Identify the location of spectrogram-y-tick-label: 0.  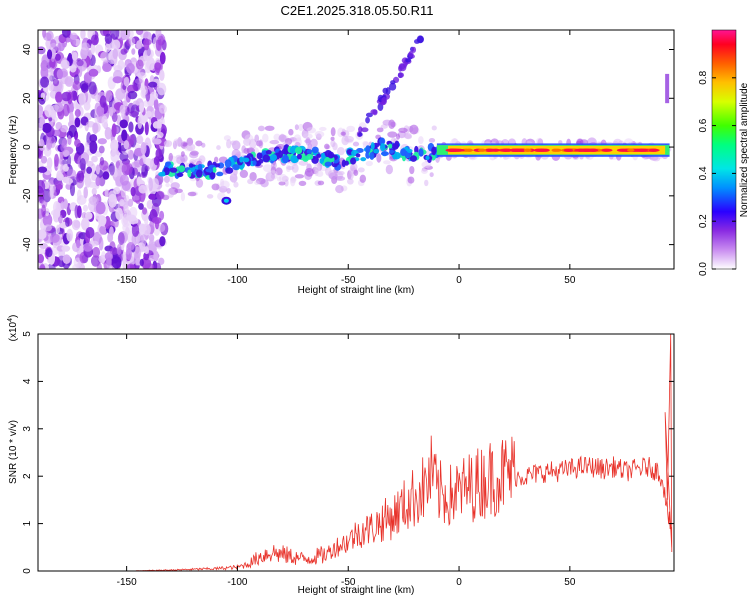
(27, 147).